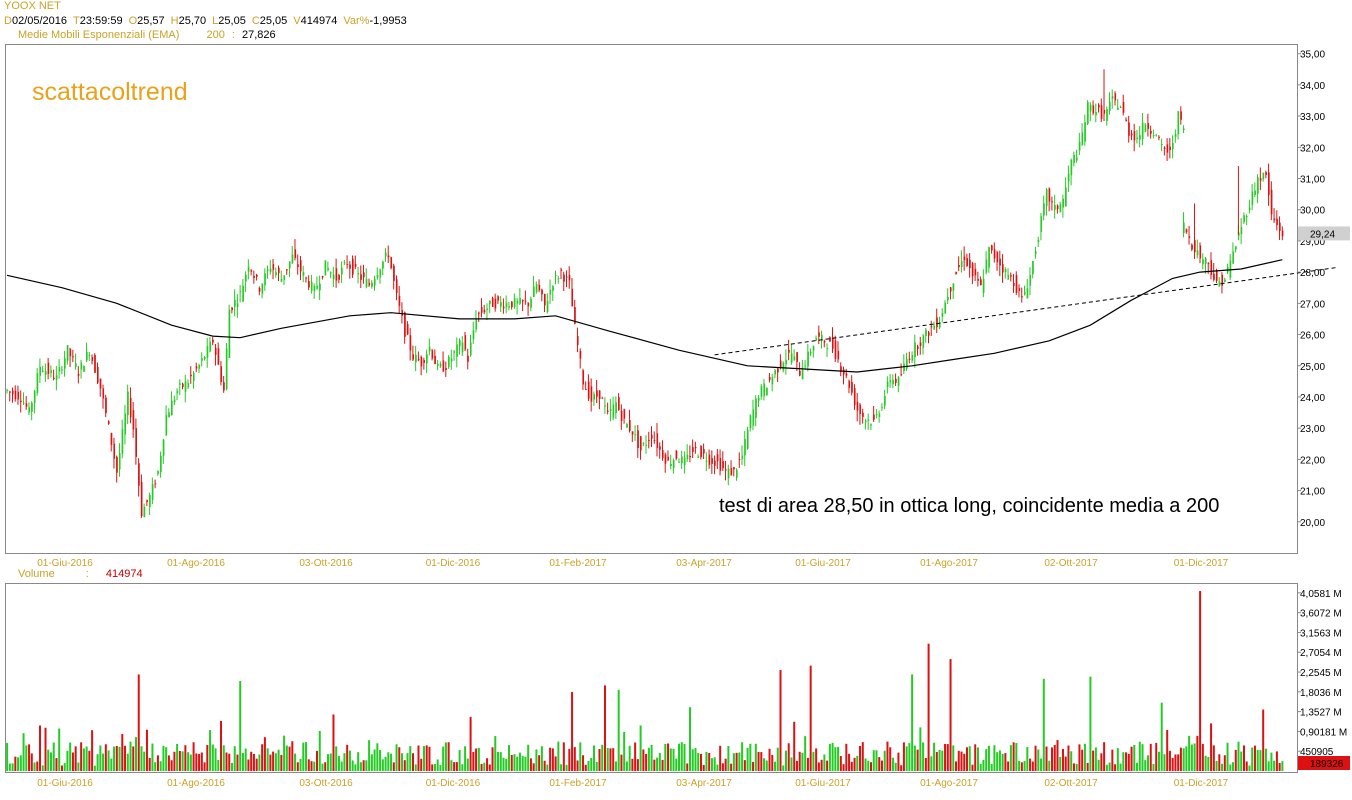 The width and height of the screenshot is (1352, 800). Describe the element at coordinates (823, 563) in the screenshot. I see `price-x-tick-label: 01-Giu-2017` at that location.